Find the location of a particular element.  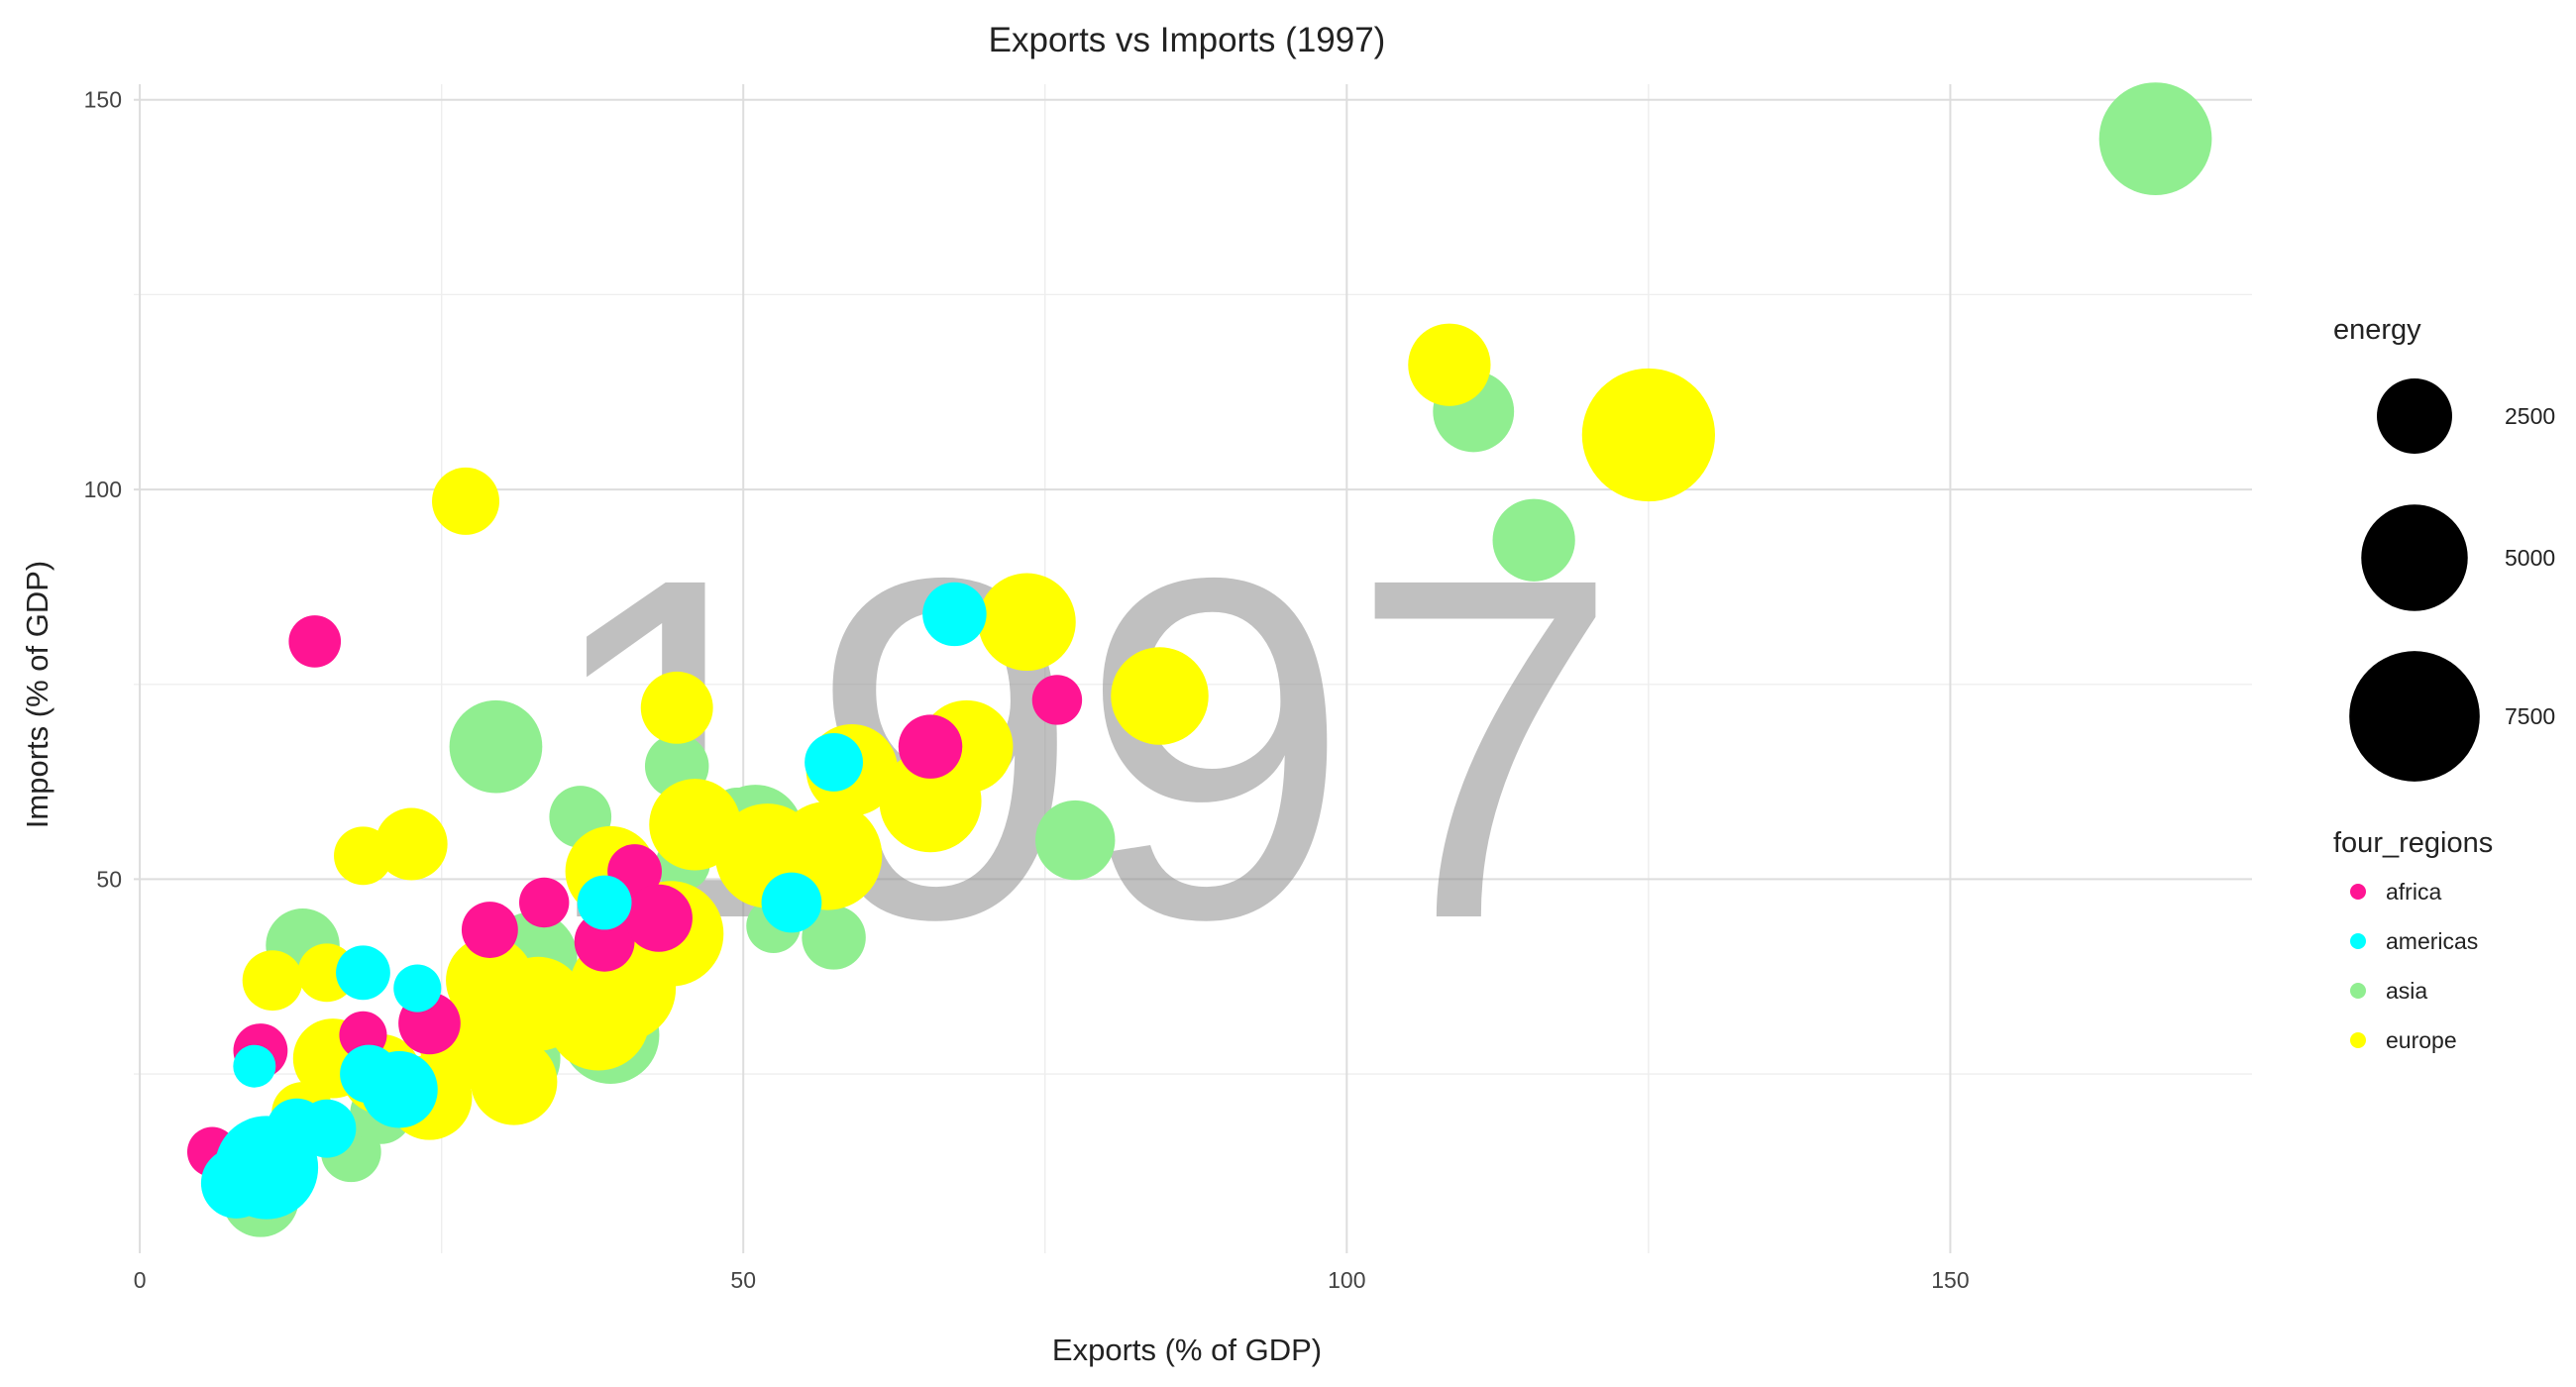

color-legend-label: europe is located at coordinates (2421, 1040).